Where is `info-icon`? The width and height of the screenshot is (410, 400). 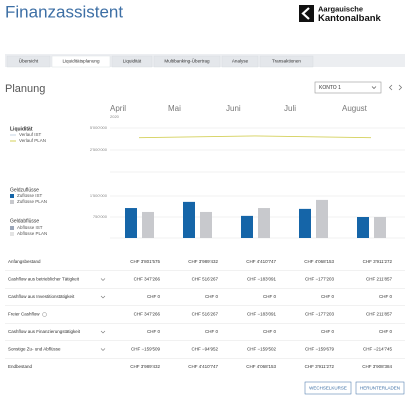 info-icon is located at coordinates (44, 314).